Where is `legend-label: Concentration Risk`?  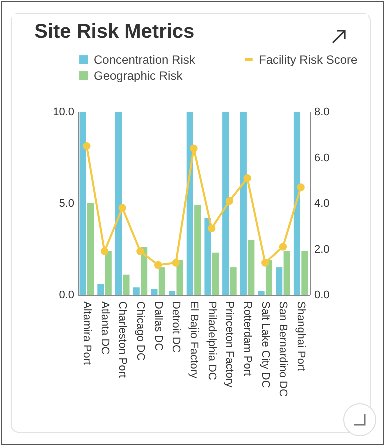
legend-label: Concentration Risk is located at coordinates (145, 60).